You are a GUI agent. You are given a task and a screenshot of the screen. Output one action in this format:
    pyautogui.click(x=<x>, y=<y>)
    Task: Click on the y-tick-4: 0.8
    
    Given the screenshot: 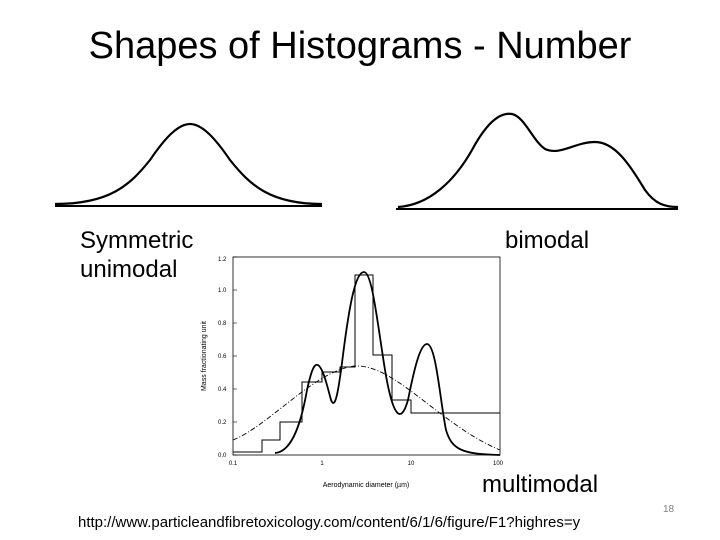 What is the action you would take?
    pyautogui.click(x=222, y=324)
    